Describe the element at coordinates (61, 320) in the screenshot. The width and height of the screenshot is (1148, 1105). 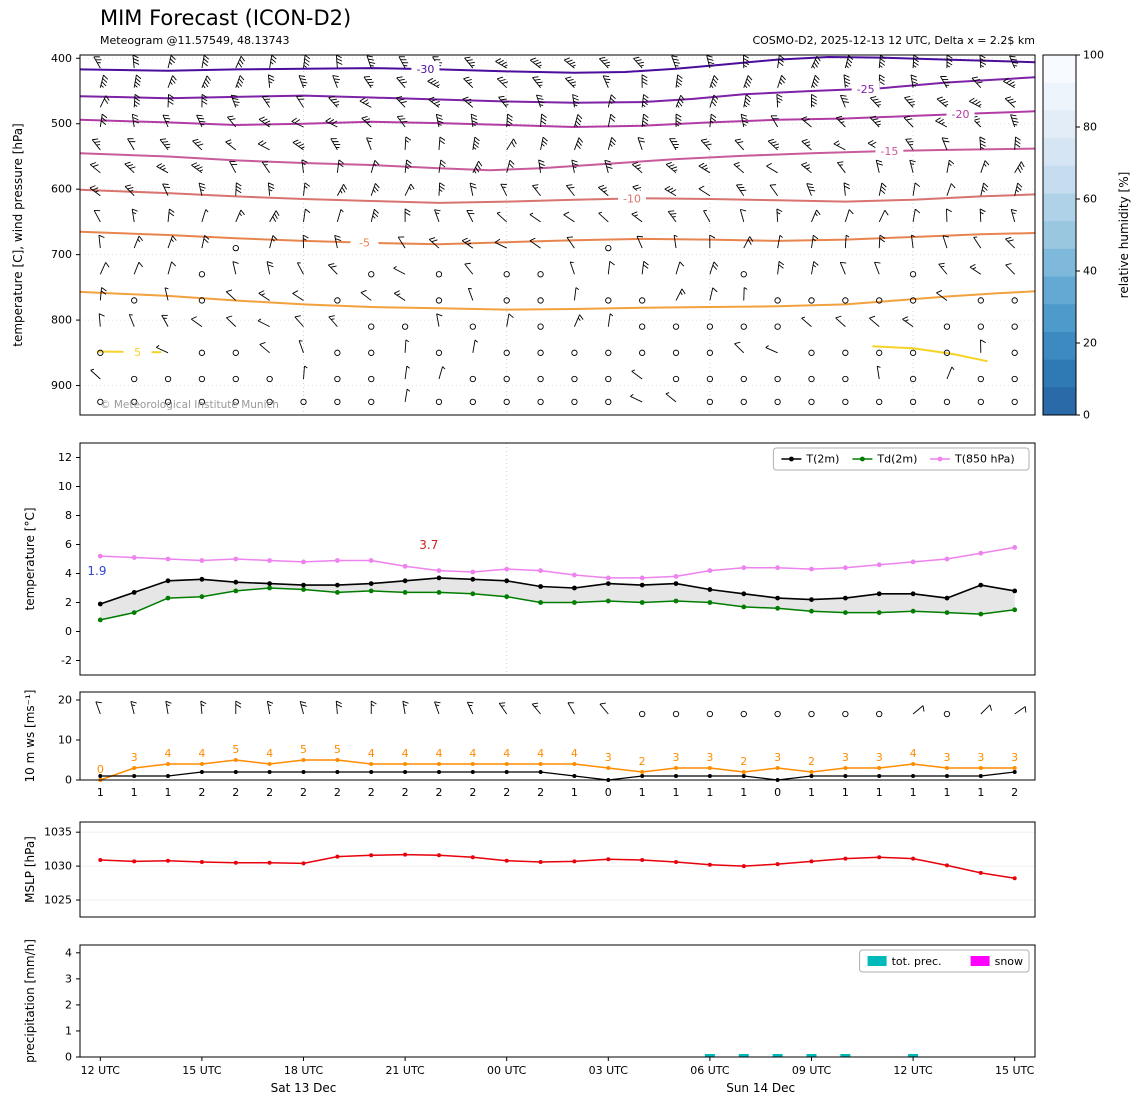
I see `svg-text: 800` at that location.